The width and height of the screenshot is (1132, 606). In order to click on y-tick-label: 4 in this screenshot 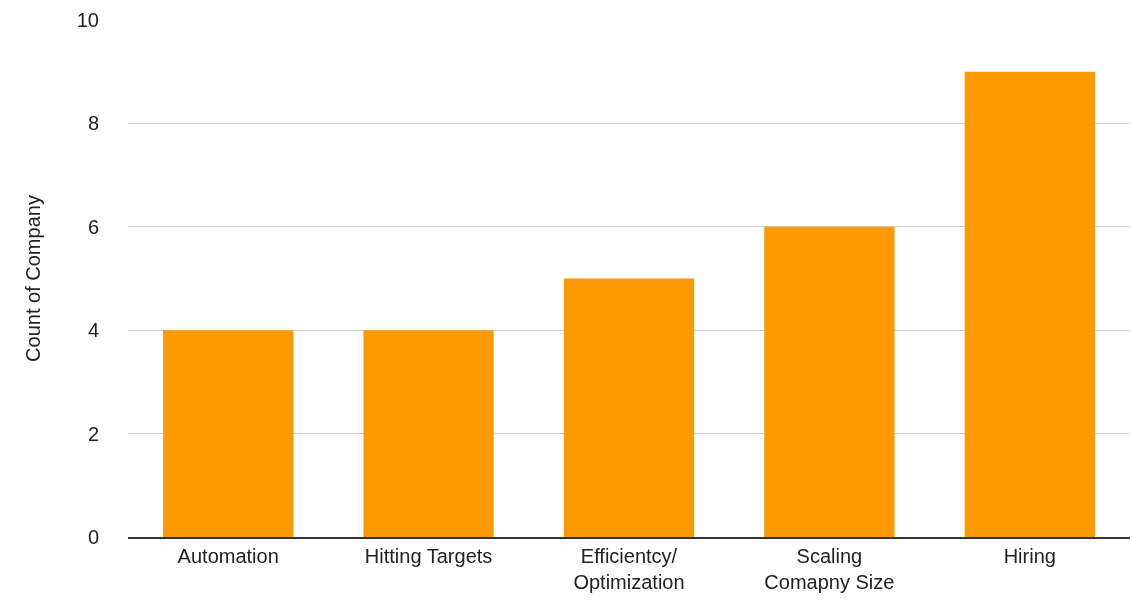, I will do `click(93, 330)`.